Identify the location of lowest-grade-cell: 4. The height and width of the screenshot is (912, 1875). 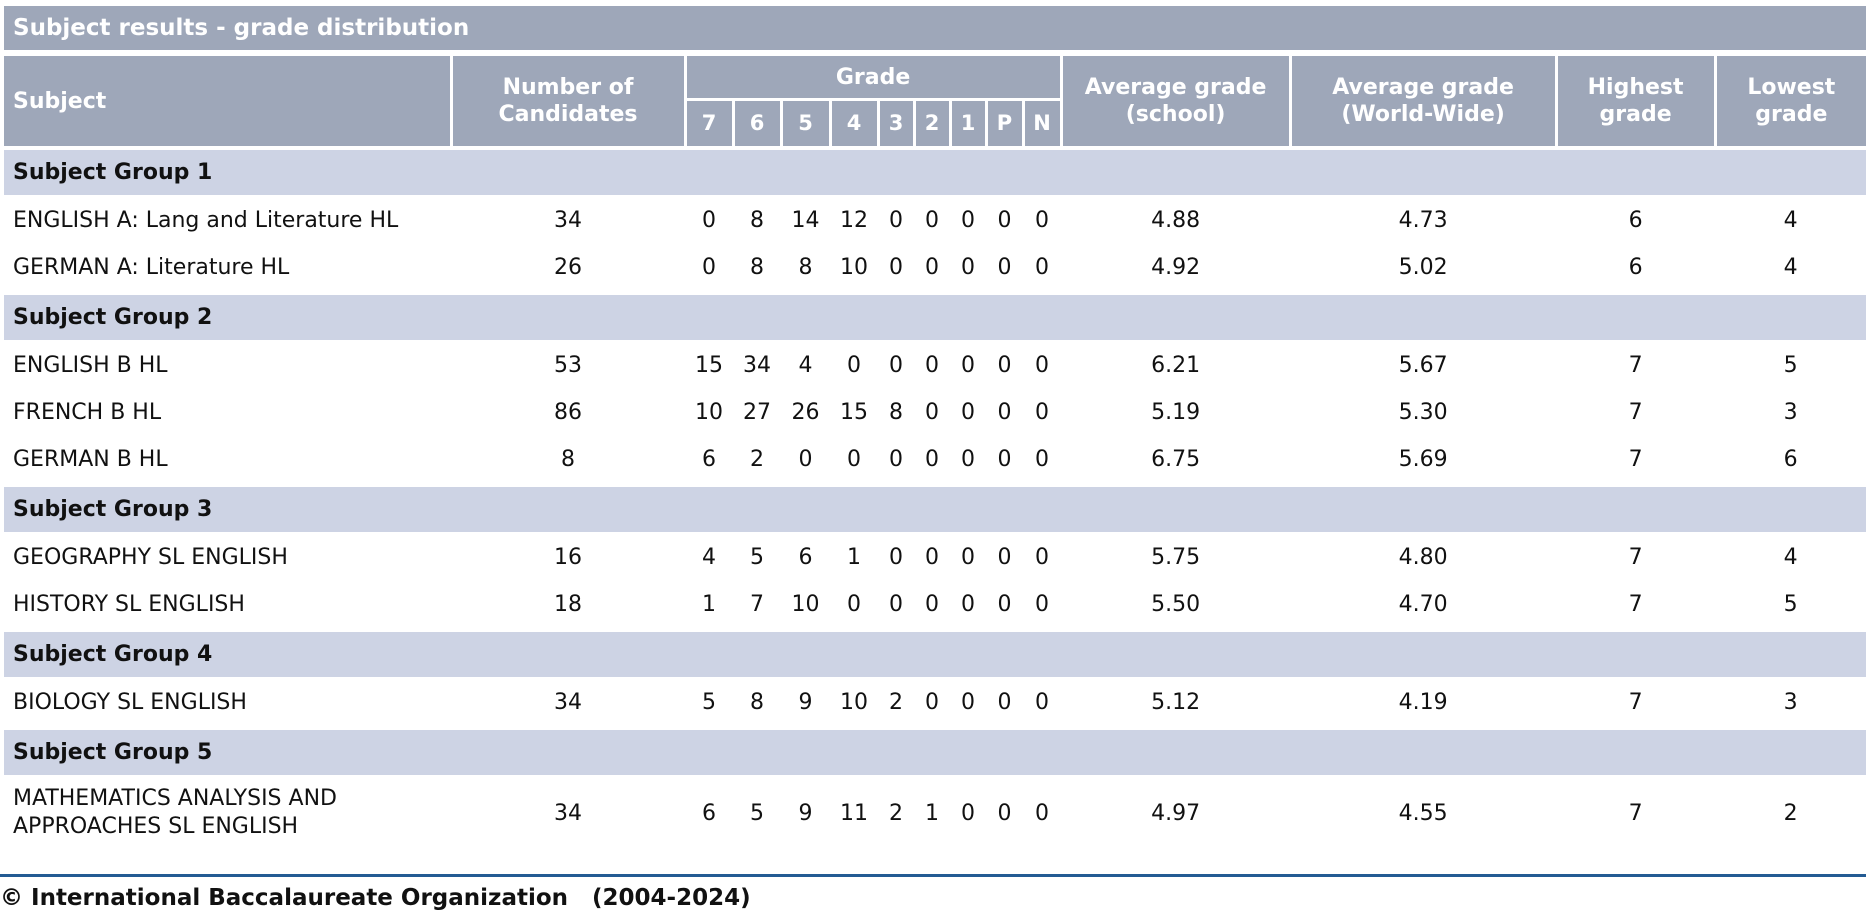
(1790, 267).